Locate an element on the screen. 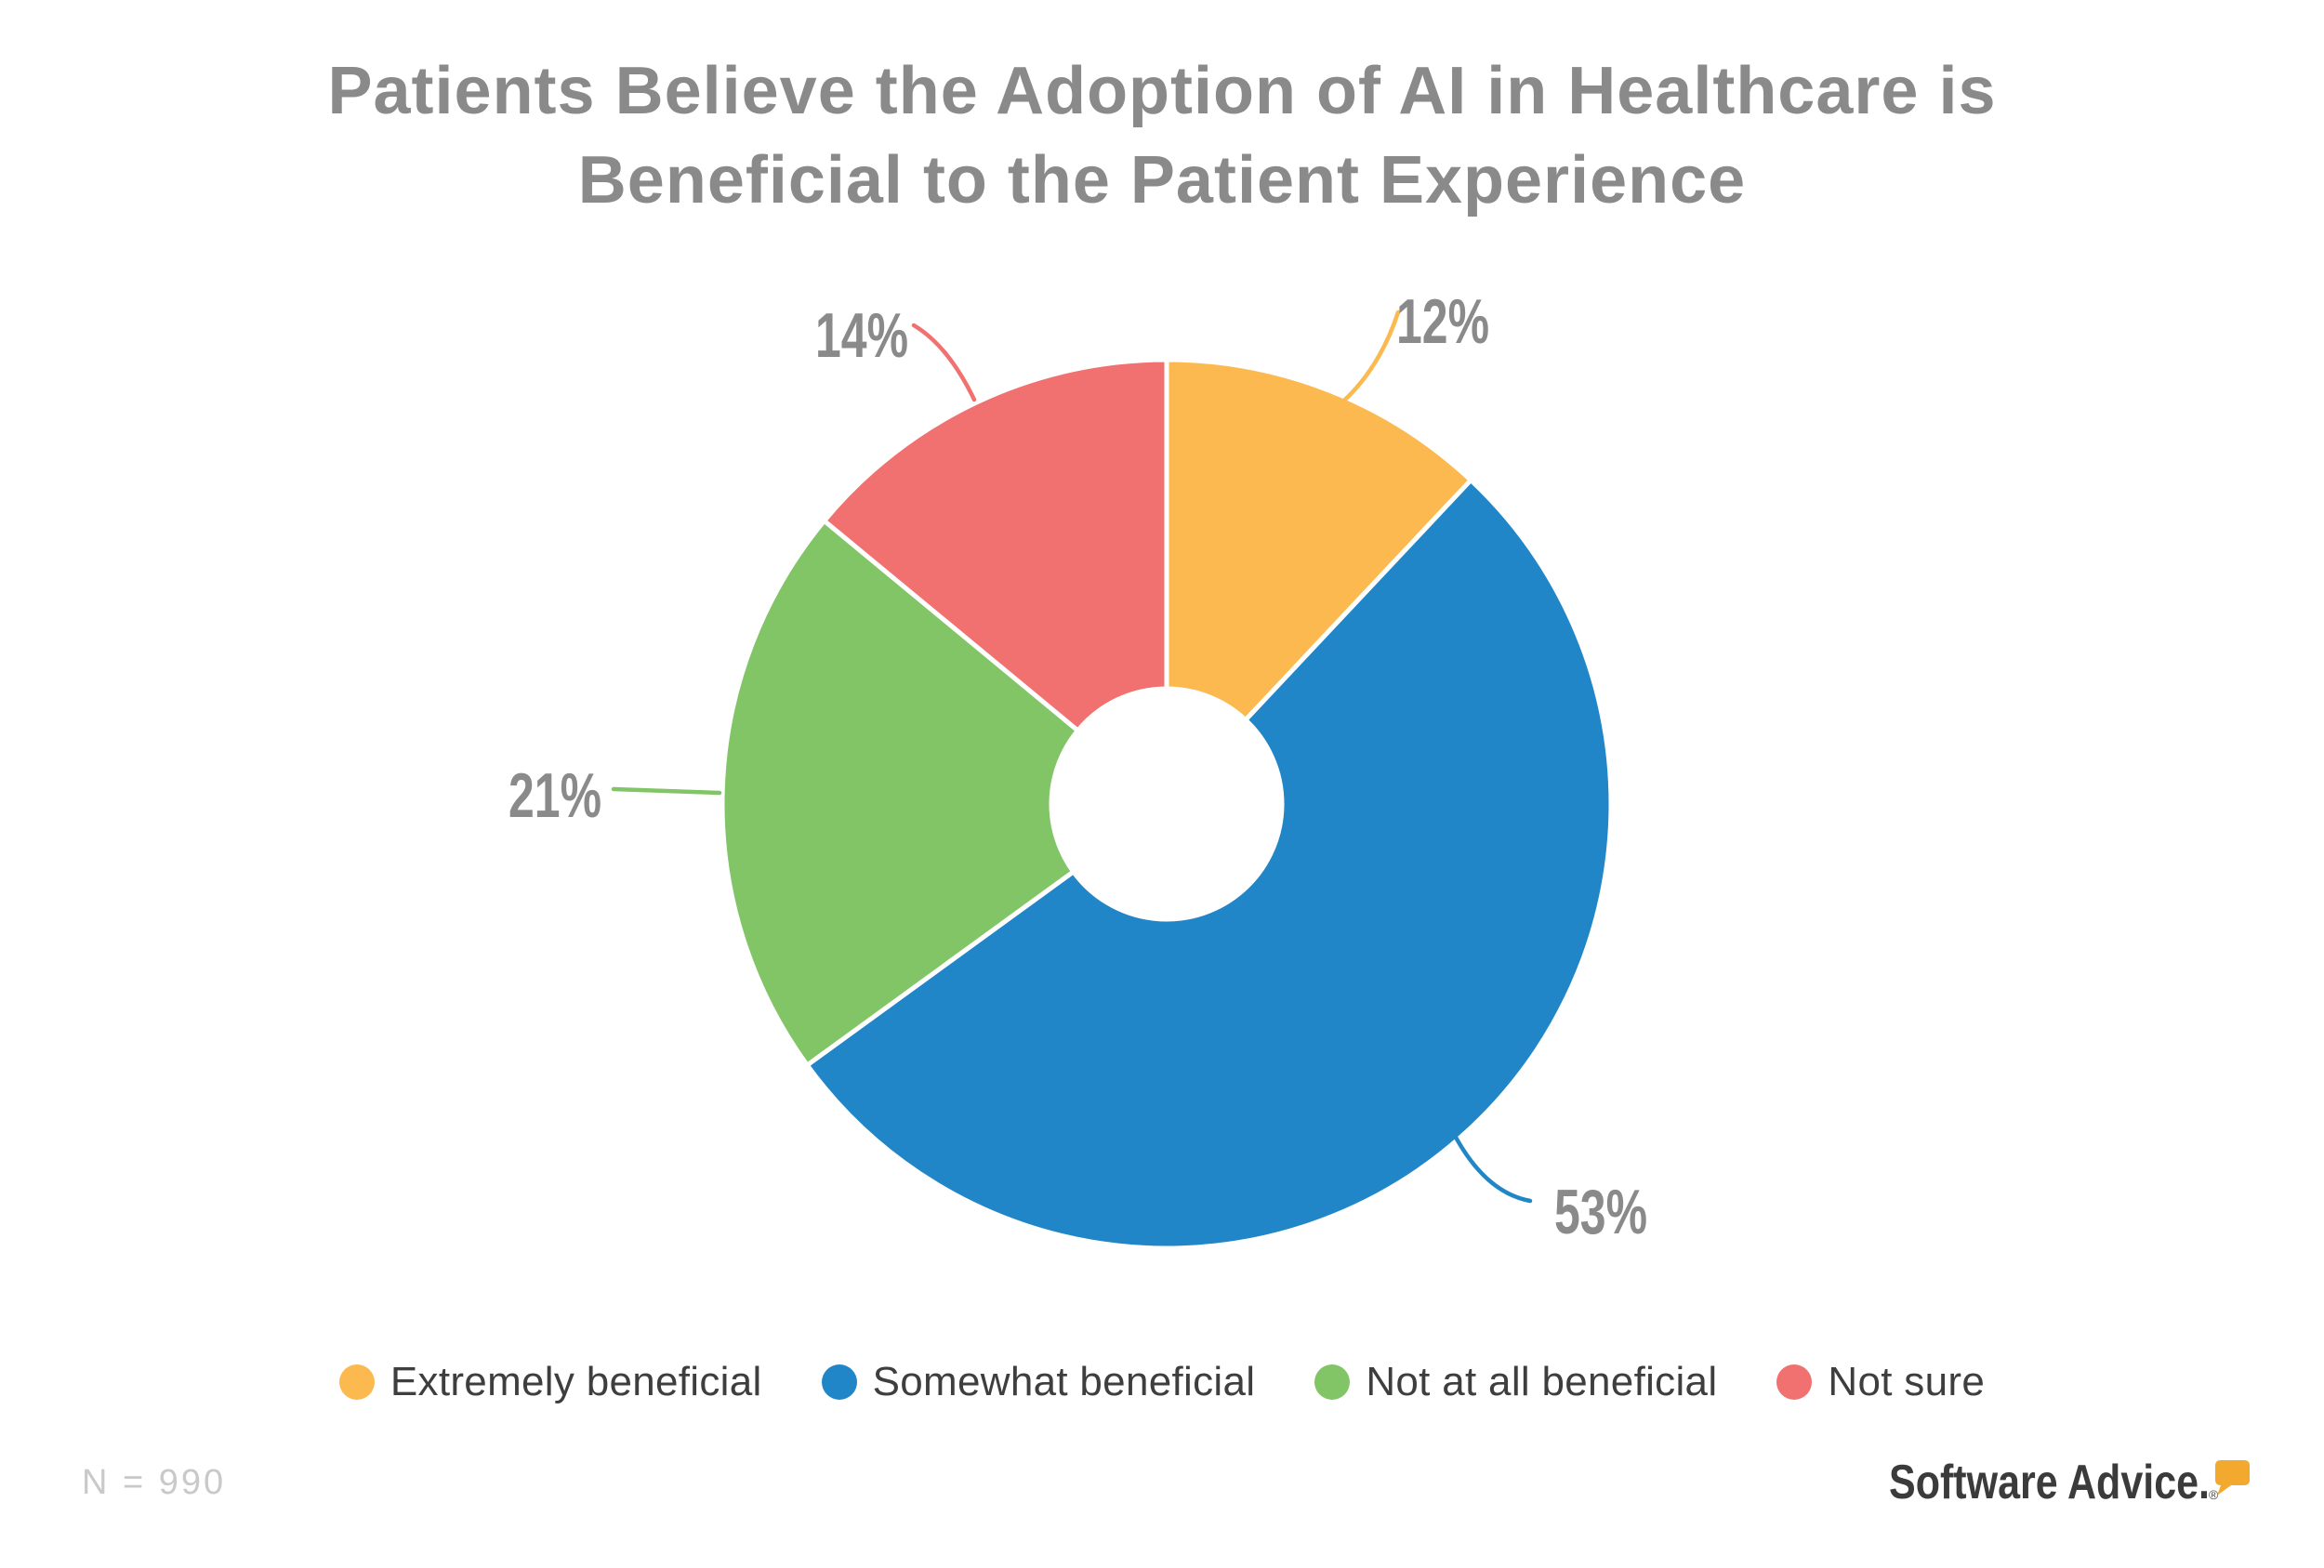 This screenshot has width=2324, height=1568. slice-label-not-sure: 14% is located at coordinates (861, 336).